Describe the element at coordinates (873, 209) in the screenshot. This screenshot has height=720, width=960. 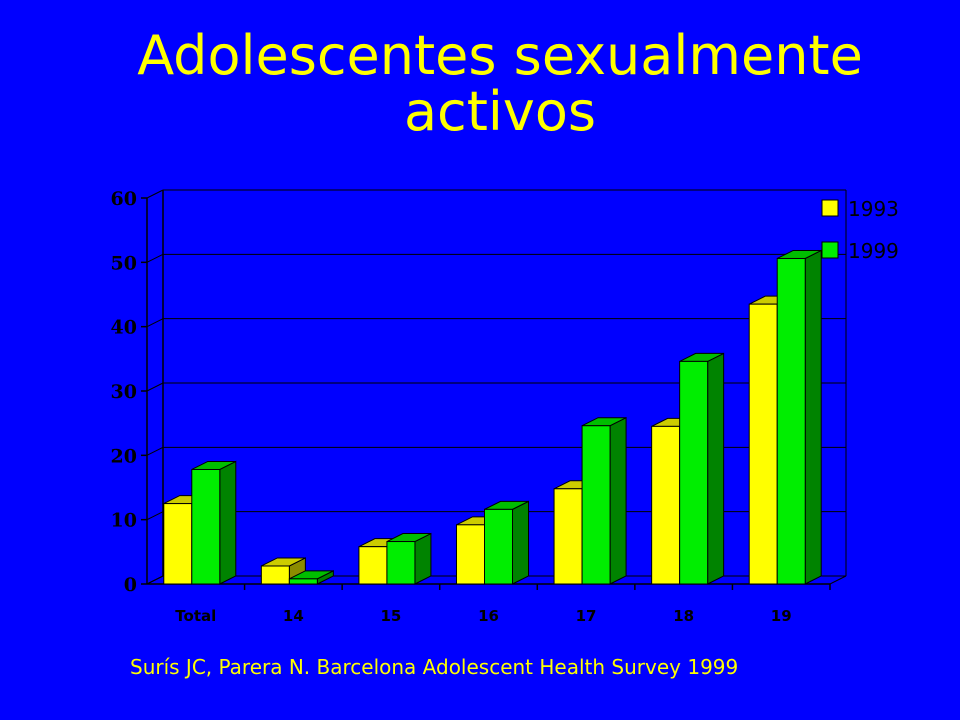
I see `legend-label-1993: 1993` at that location.